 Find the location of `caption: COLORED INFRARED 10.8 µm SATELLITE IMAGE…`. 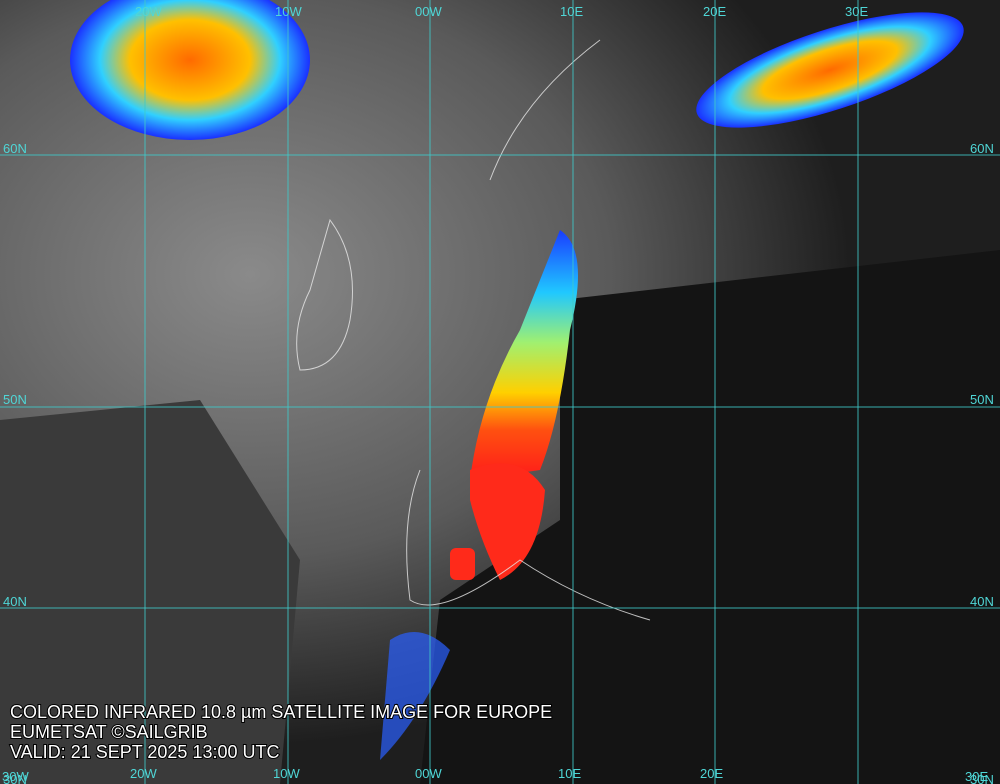

caption: COLORED INFRARED 10.8 µm SATELLITE IMAGE… is located at coordinates (281, 732).